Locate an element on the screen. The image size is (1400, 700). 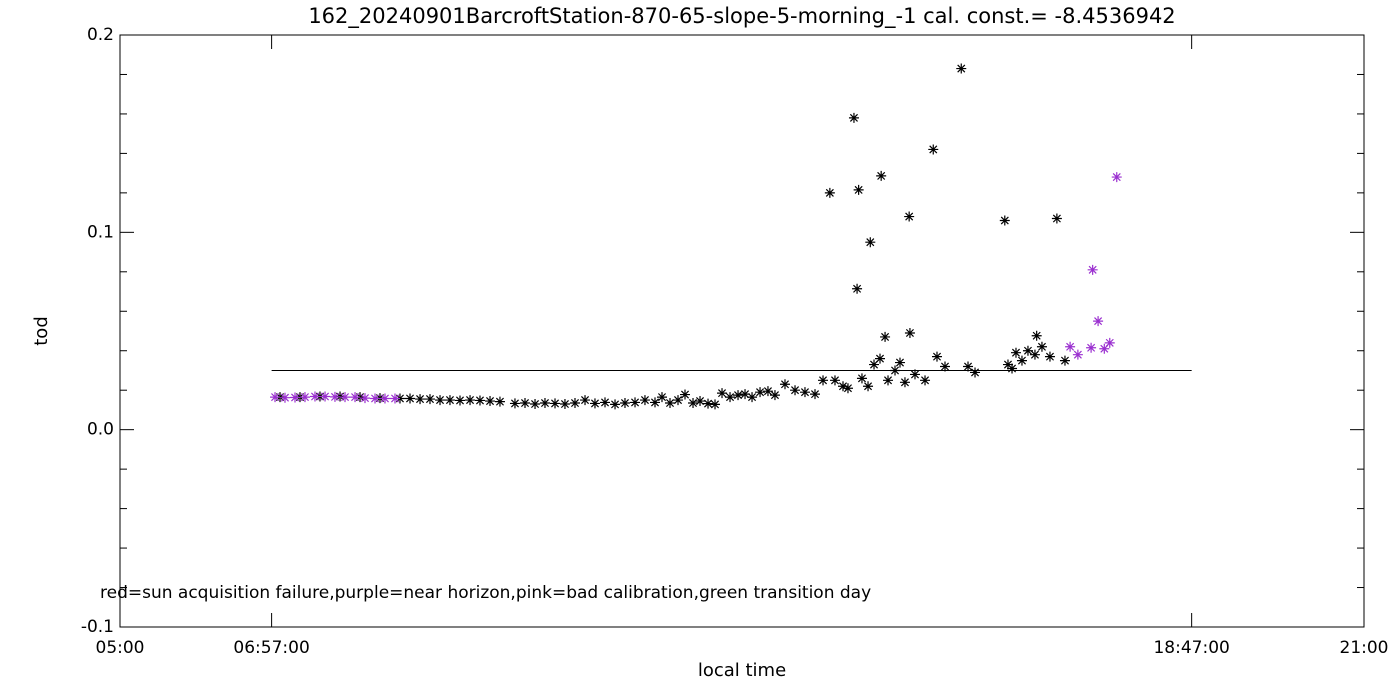
y-tick-label: 0.2 is located at coordinates (100, 35).